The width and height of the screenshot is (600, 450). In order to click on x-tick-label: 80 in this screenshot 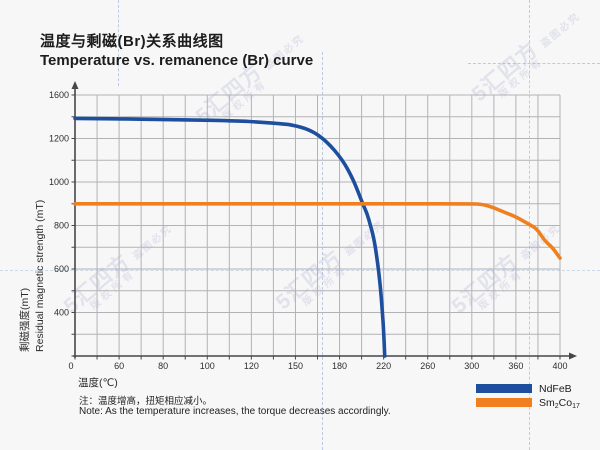, I will do `click(163, 366)`.